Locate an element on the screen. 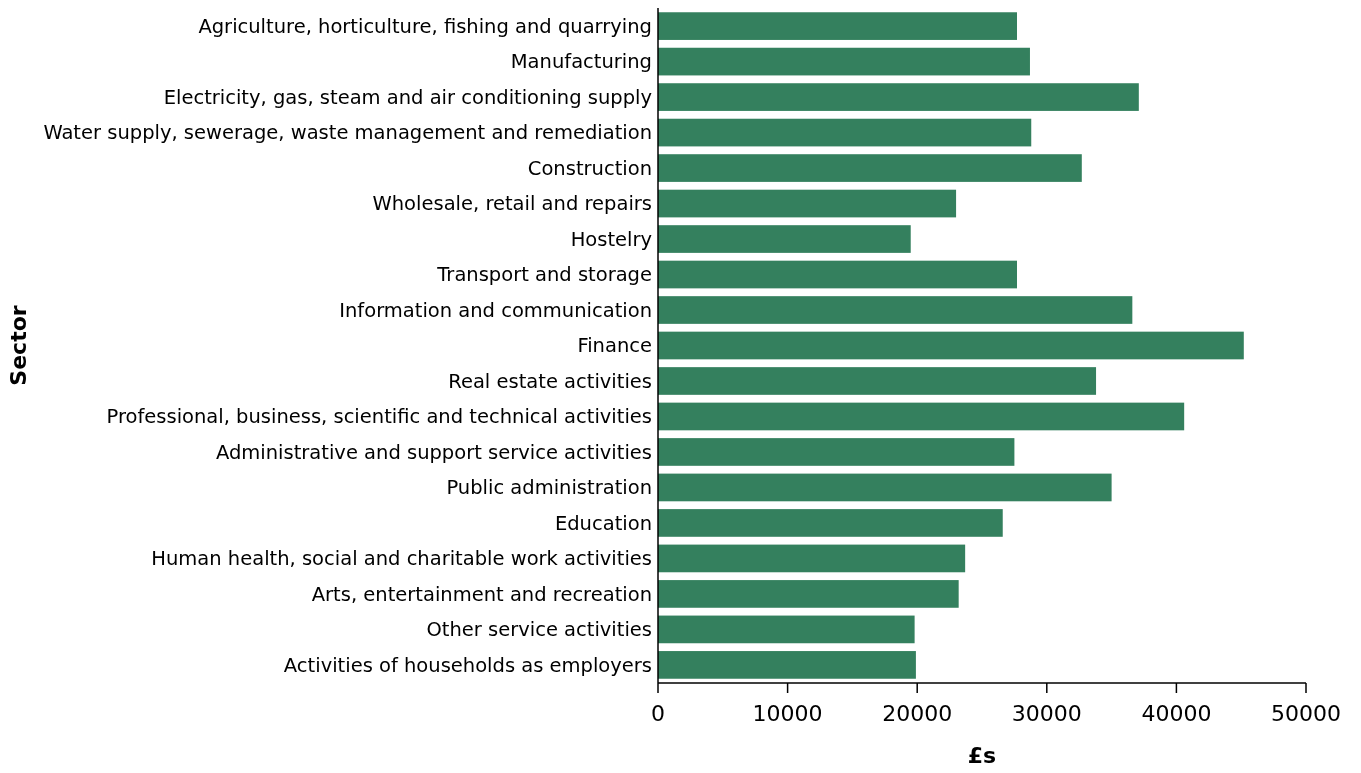 This screenshot has width=1361, height=773. y-tick-label: Wholesale, retail and repairs is located at coordinates (512, 204).